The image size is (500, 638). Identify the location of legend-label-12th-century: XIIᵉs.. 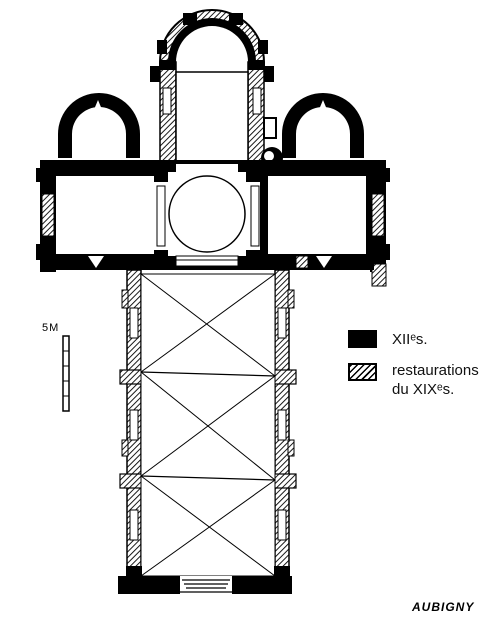
(410, 339).